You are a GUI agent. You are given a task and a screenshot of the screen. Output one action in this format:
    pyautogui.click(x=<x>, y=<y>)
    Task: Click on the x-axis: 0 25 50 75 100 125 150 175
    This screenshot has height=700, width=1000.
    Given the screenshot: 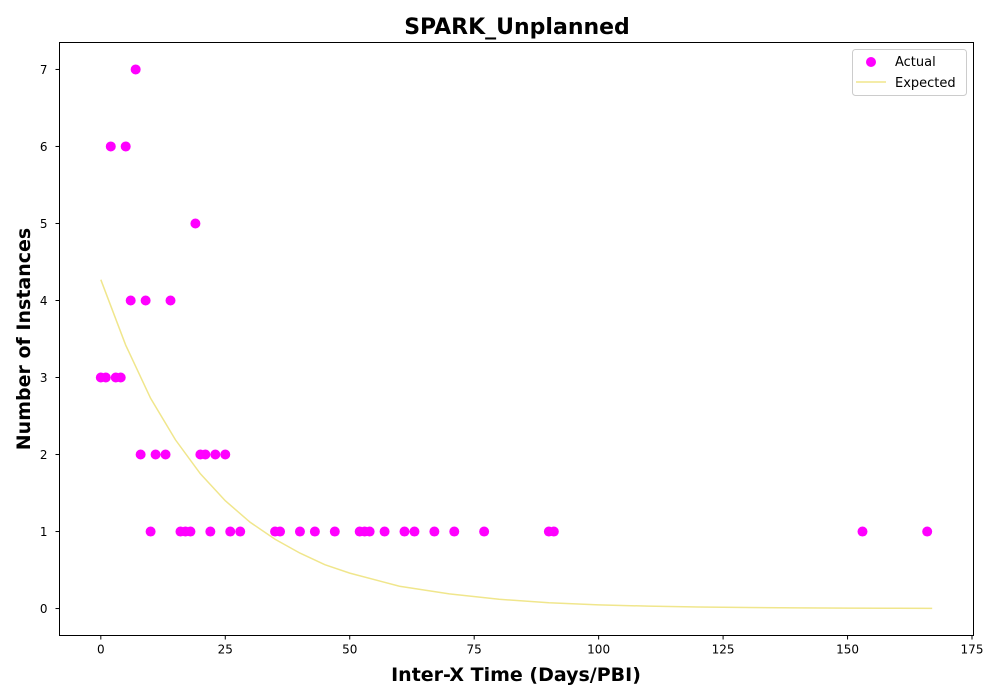 What is the action you would take?
    pyautogui.click(x=540, y=646)
    